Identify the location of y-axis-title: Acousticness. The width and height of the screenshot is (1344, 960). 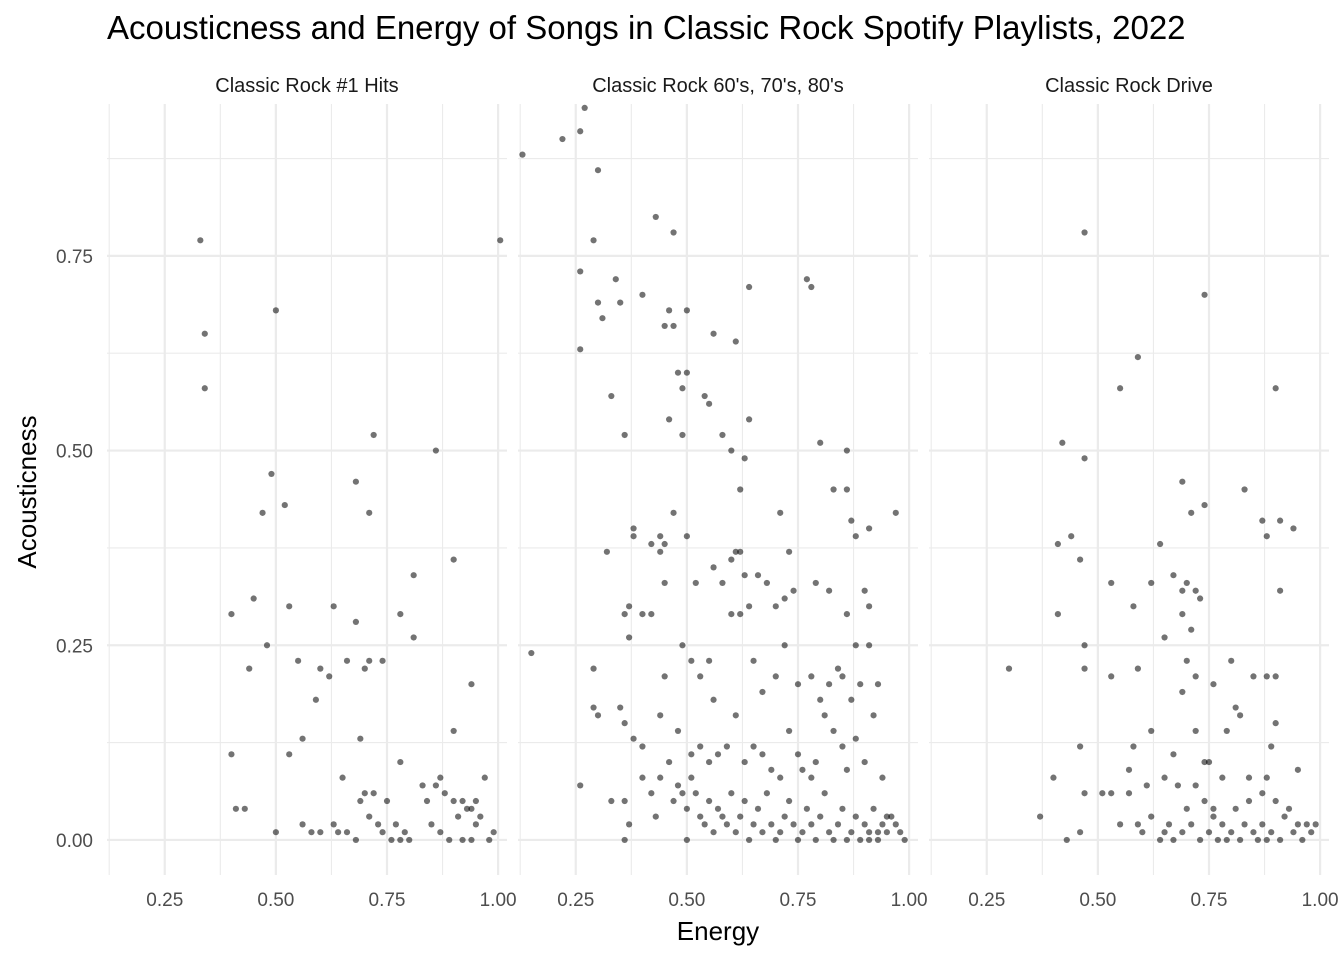
(27, 491).